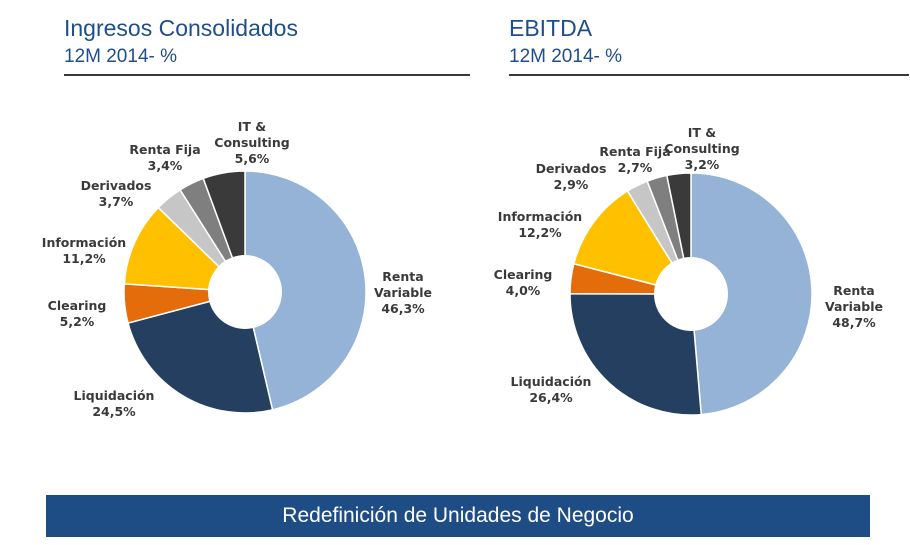  Describe the element at coordinates (701, 148) in the screenshot. I see `label-it-consulting: IT & Consulting 3,2%` at that location.